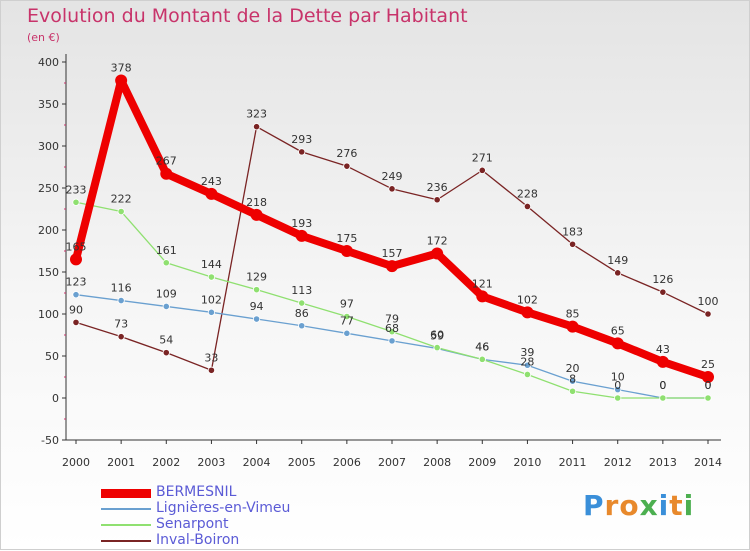 This screenshot has width=750, height=551. What do you see at coordinates (392, 462) in the screenshot?
I see `x-tick-label: 2007` at bounding box center [392, 462].